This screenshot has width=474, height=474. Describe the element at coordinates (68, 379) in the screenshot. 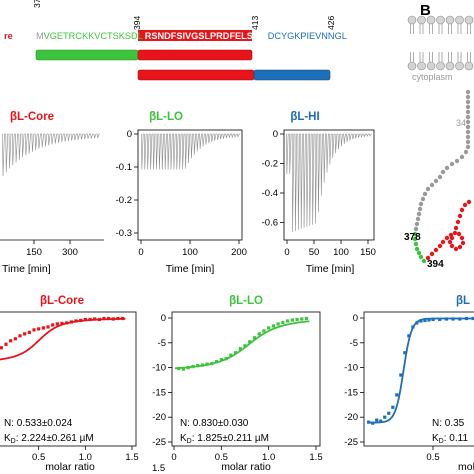

I see `iso-core-frame` at that location.